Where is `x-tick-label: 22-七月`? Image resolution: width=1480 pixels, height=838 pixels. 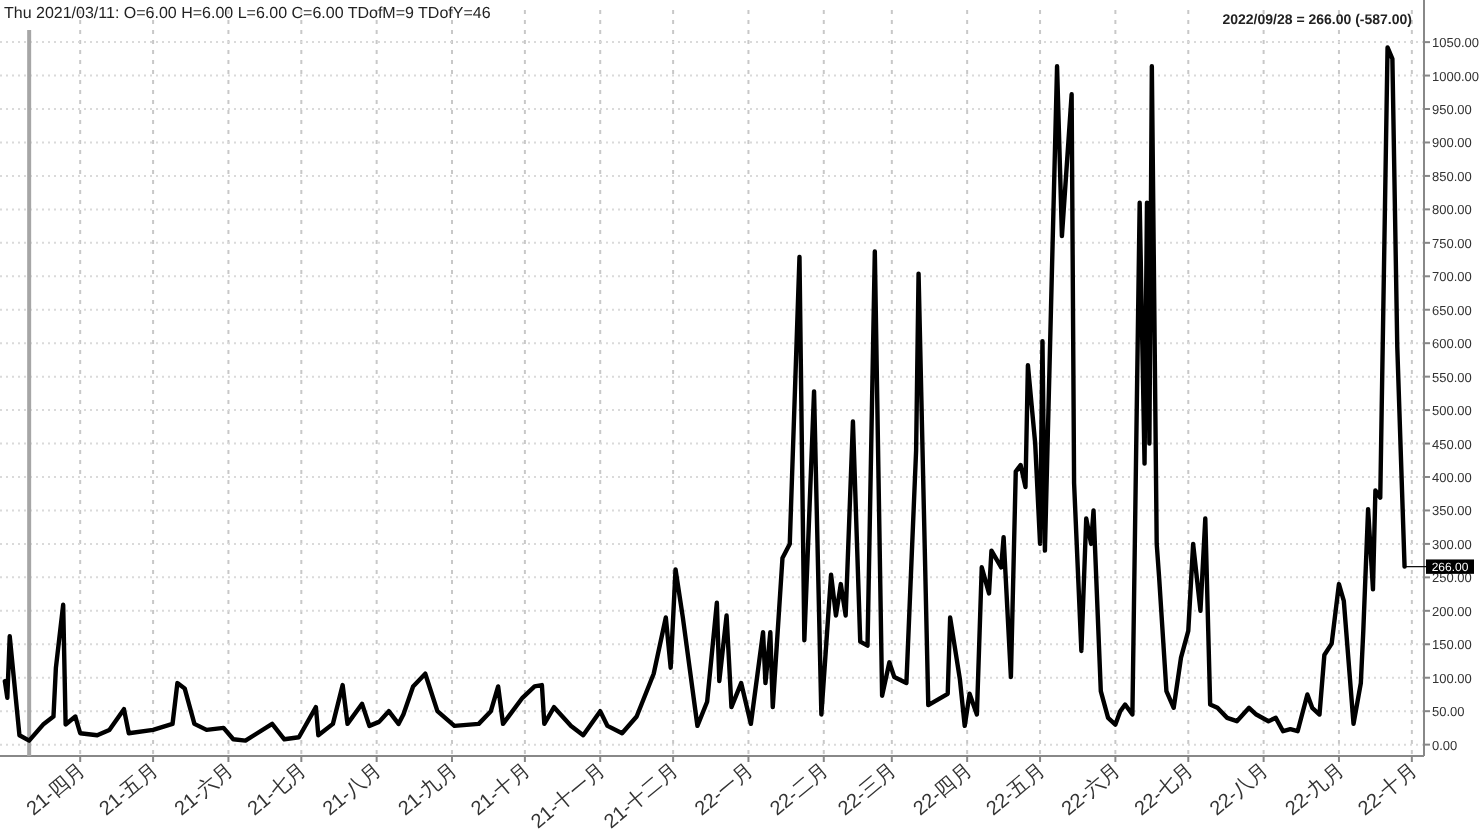 x-tick-label: 22-七月 is located at coordinates (1164, 789).